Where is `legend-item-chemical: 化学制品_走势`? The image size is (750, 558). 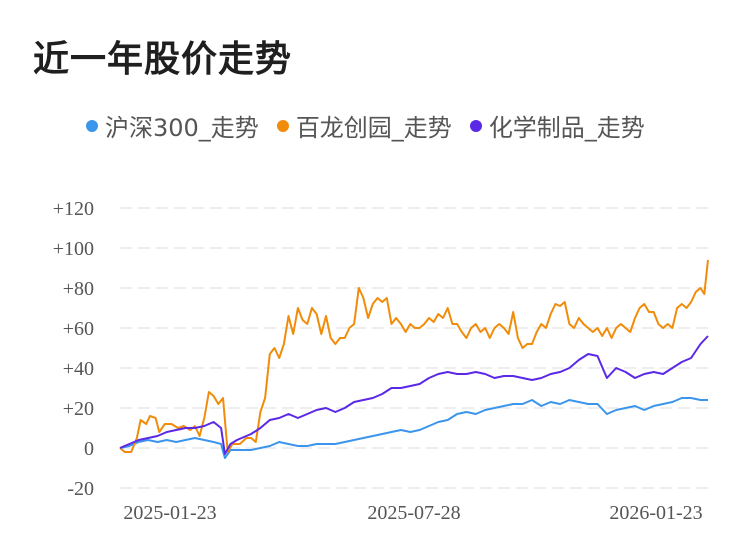
legend-item-chemical: 化学制品_走势 is located at coordinates (557, 125).